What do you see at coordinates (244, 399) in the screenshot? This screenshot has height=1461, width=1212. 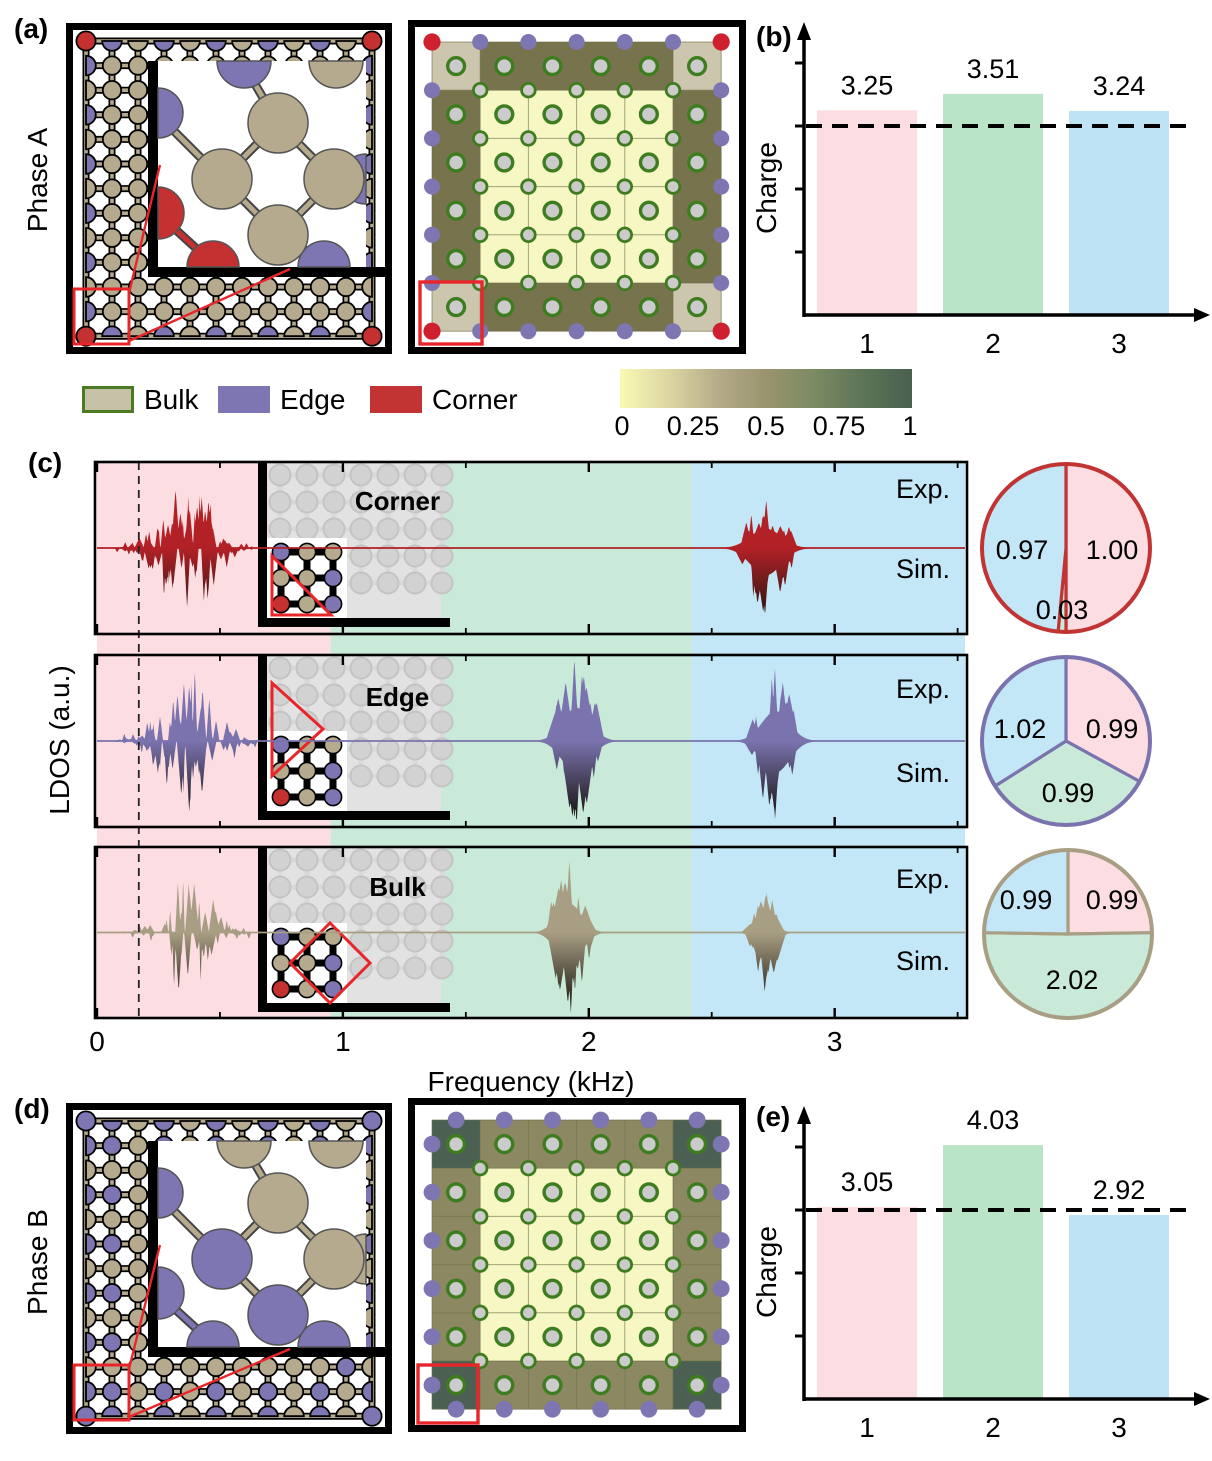 I see `legend-swatch-edge` at bounding box center [244, 399].